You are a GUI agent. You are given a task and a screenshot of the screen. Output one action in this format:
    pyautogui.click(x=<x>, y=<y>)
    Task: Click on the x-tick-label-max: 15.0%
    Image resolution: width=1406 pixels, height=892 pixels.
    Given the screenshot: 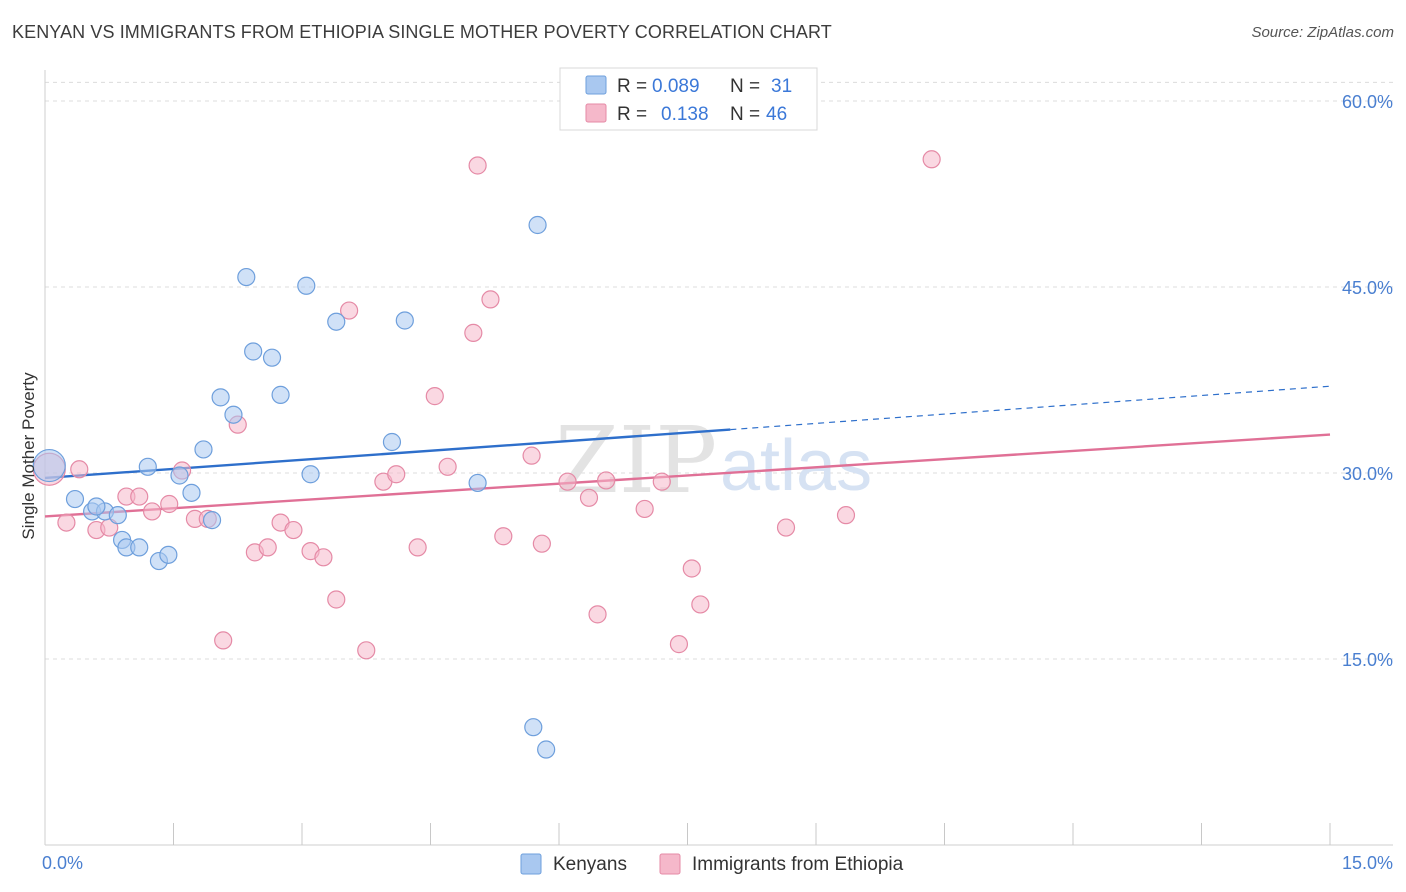 What is the action you would take?
    pyautogui.click(x=1367, y=863)
    